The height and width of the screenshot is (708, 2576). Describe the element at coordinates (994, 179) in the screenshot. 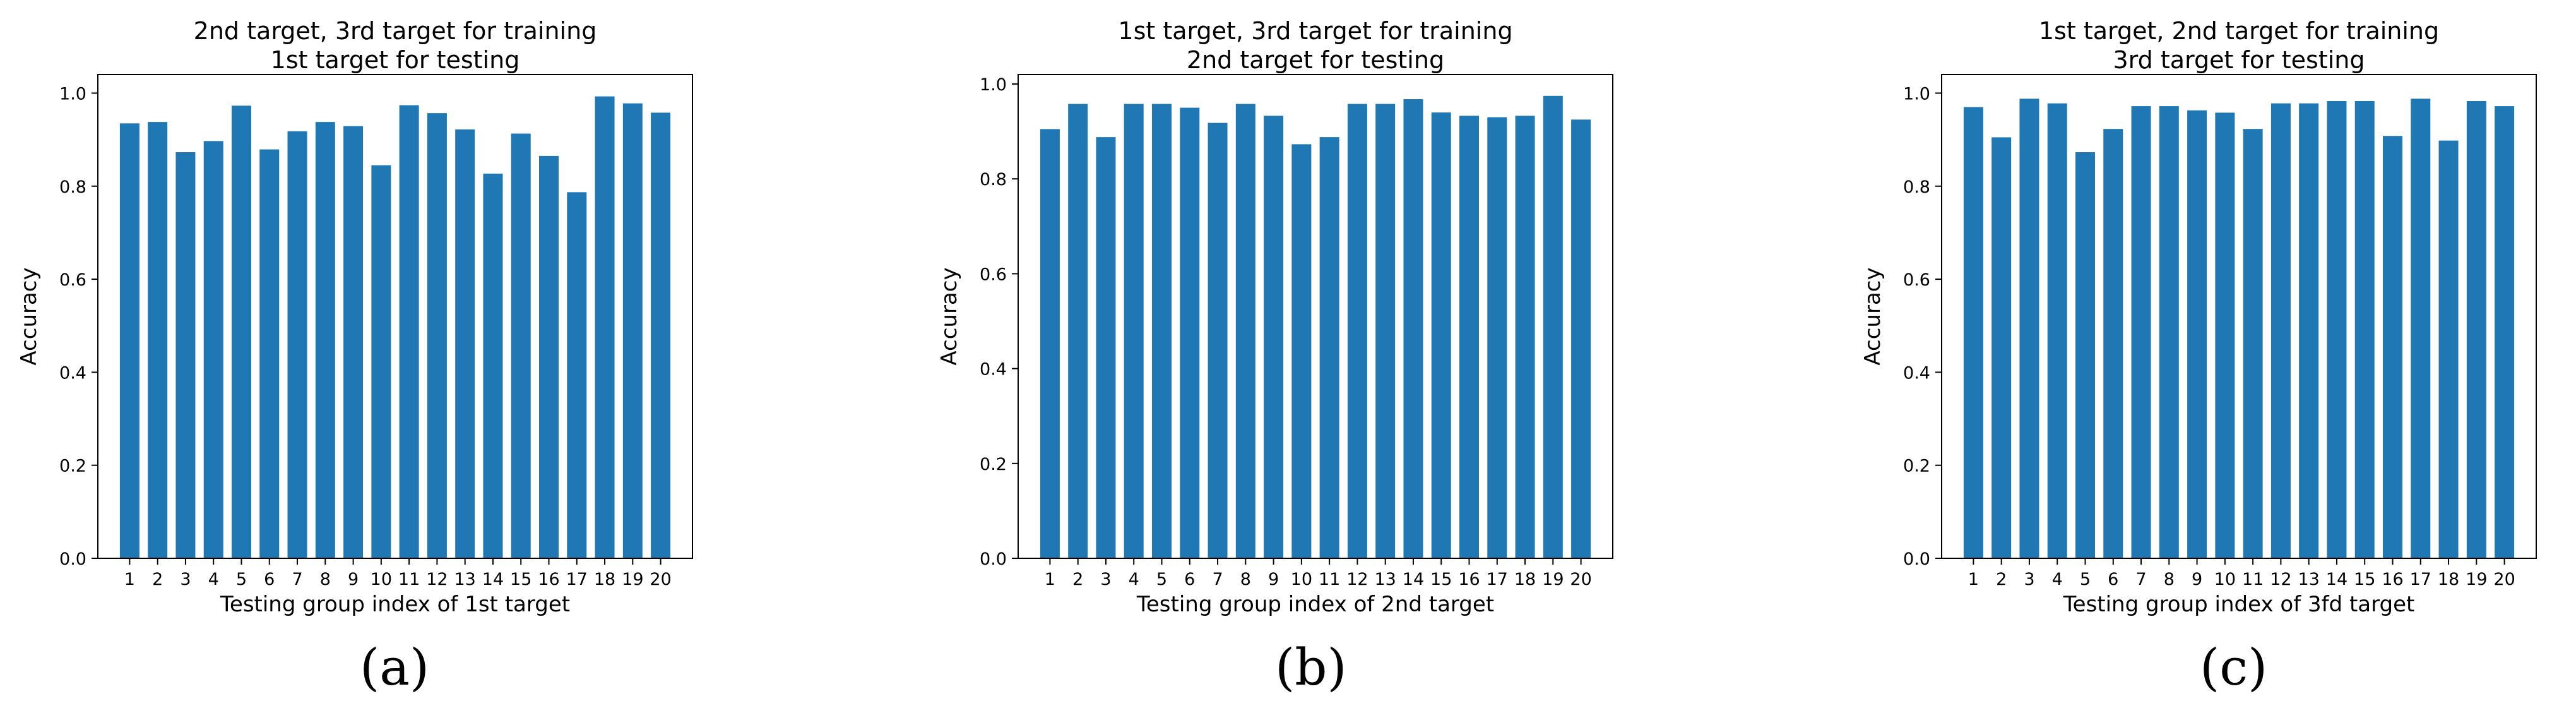

I see `chart-b-ytick-label-4: 0.8` at that location.